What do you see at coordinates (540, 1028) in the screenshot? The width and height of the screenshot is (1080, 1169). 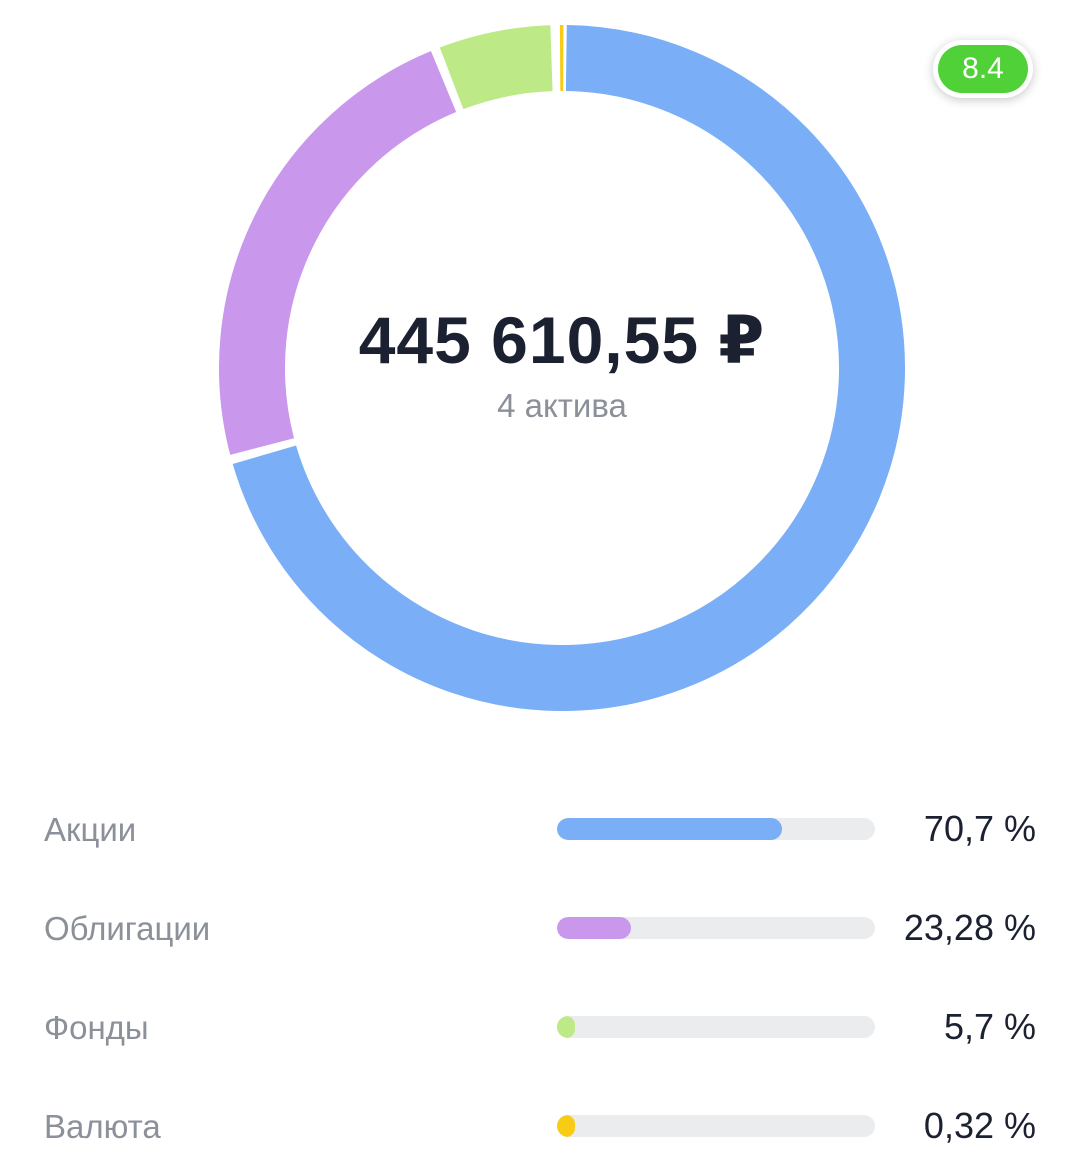 I see `legend-row-funds: Фонды 5,7 %` at bounding box center [540, 1028].